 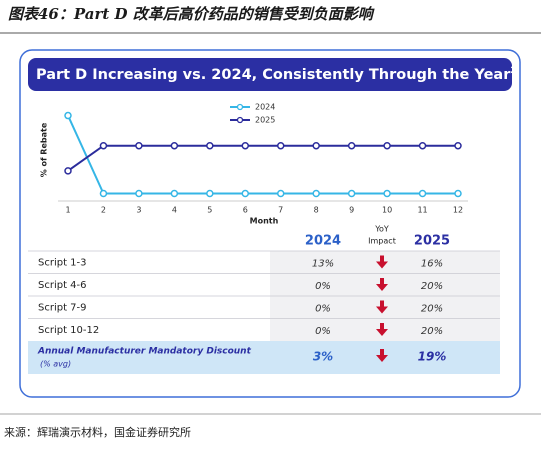 What do you see at coordinates (264, 221) in the screenshot?
I see `x-axis-label: Month` at bounding box center [264, 221].